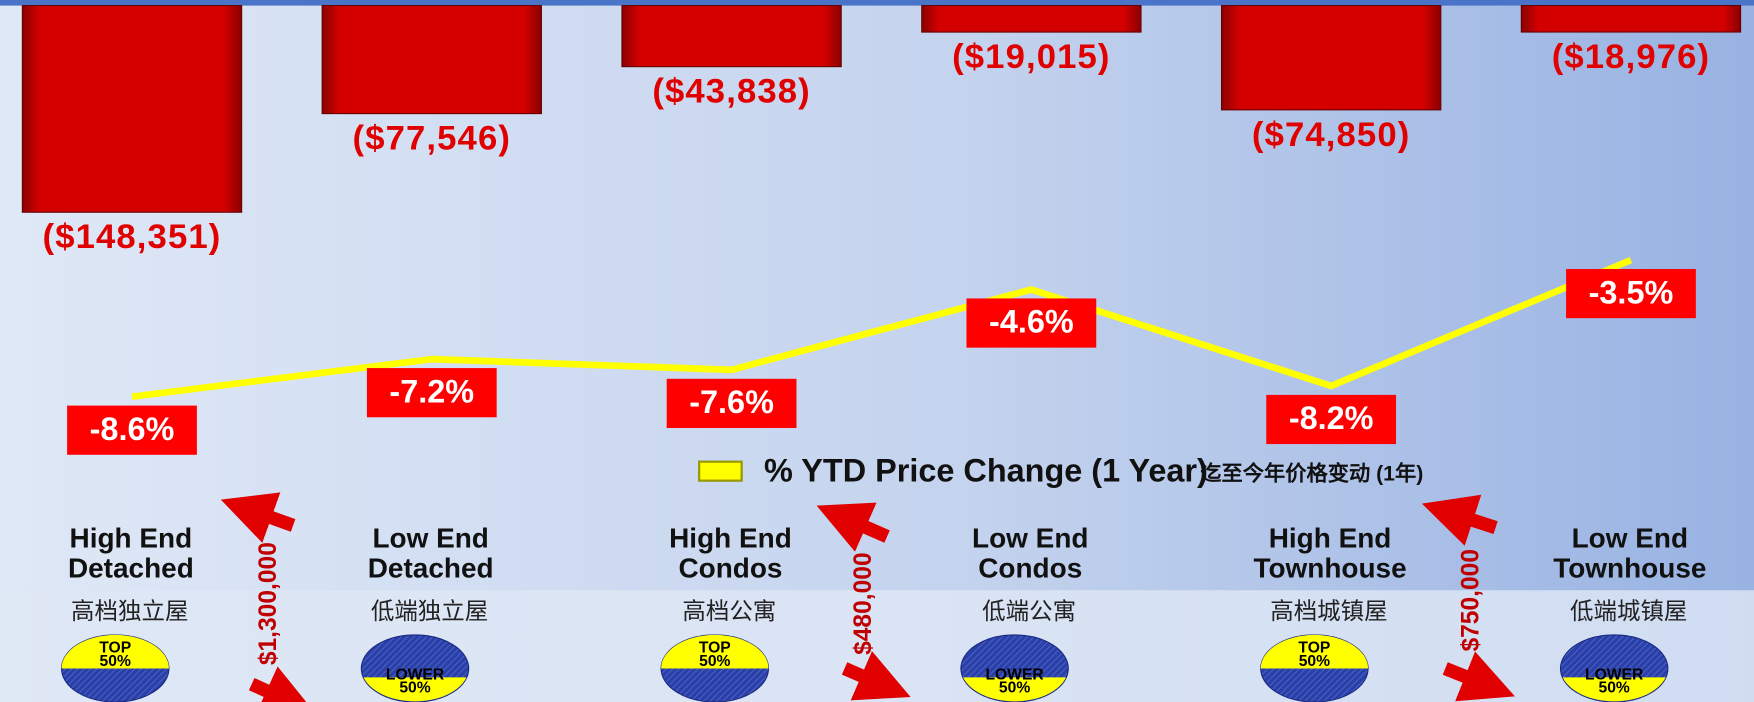 The height and width of the screenshot is (702, 1754). Describe the element at coordinates (877, 3) in the screenshot. I see `top-border` at that location.